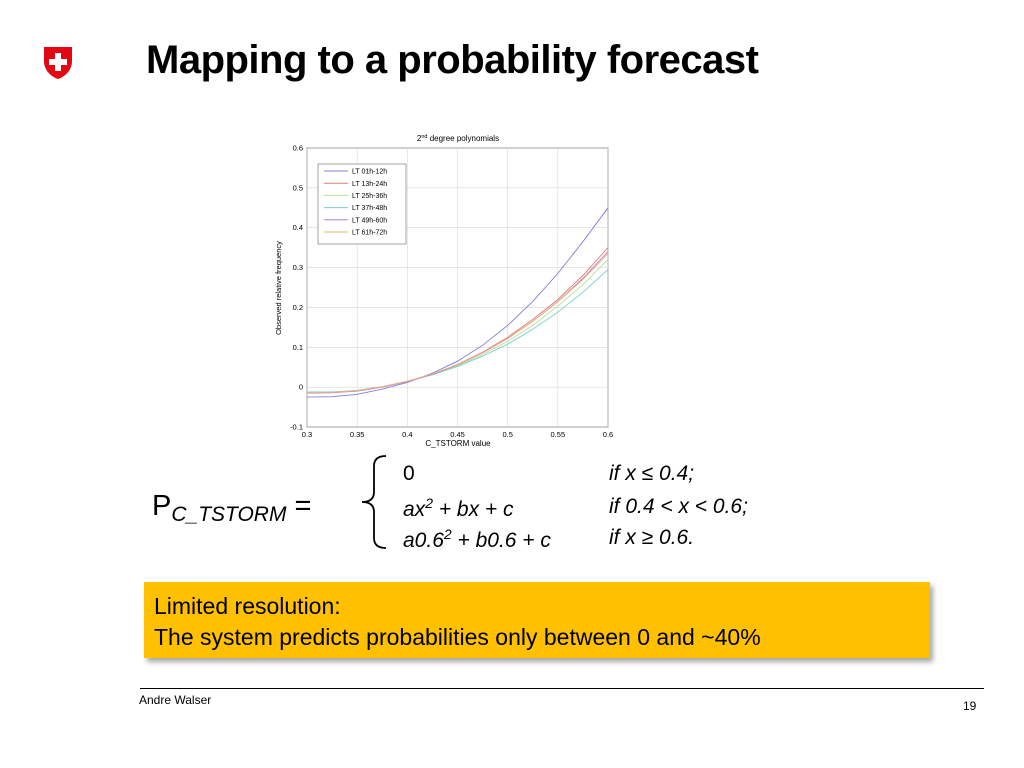 This screenshot has height=768, width=1024. Describe the element at coordinates (58, 63) in the screenshot. I see `swiss-cross-logo` at that location.